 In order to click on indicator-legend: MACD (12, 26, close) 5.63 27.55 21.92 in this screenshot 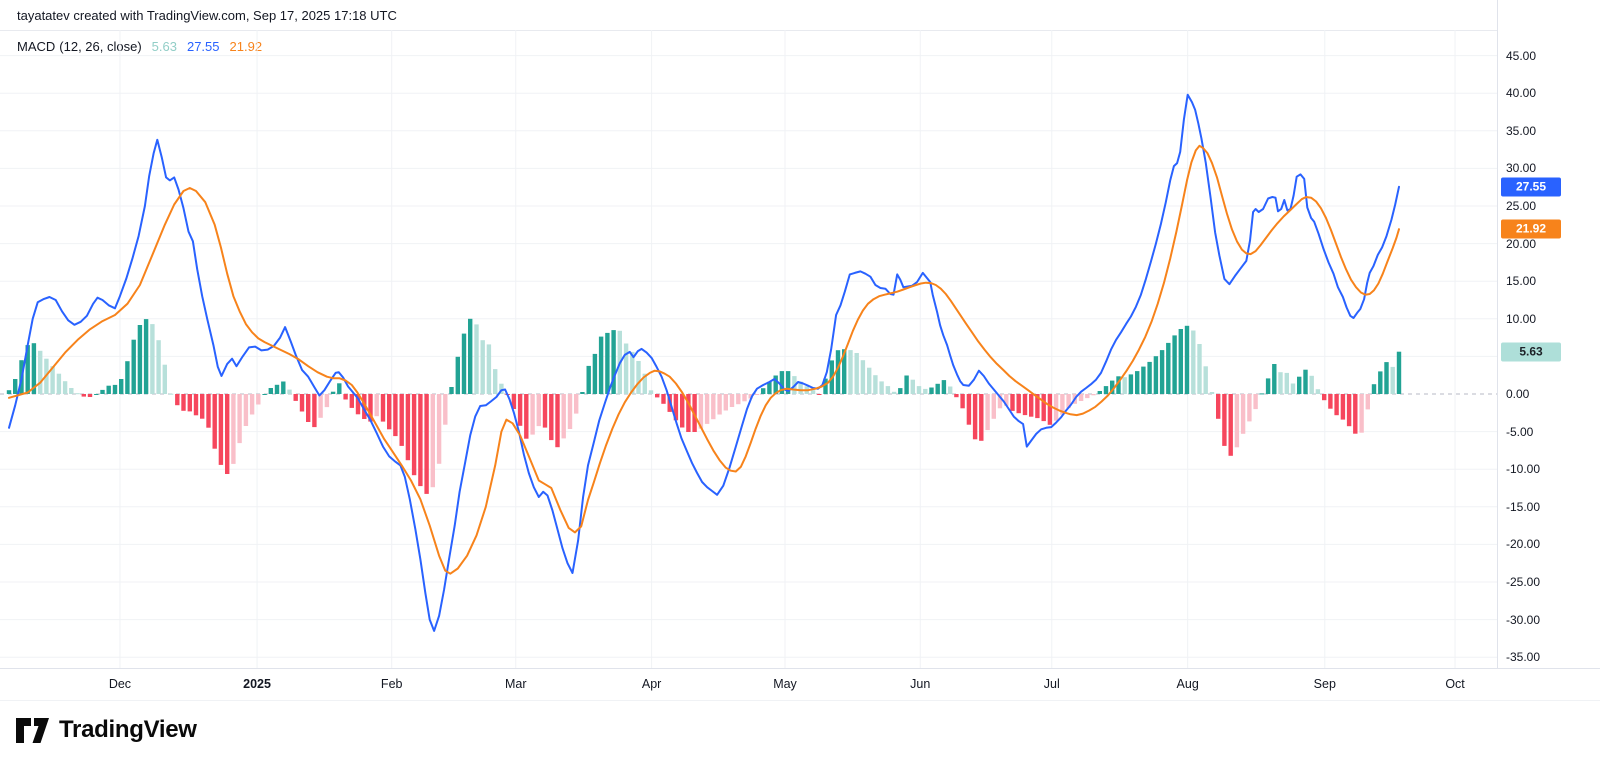, I will do `click(139, 46)`.